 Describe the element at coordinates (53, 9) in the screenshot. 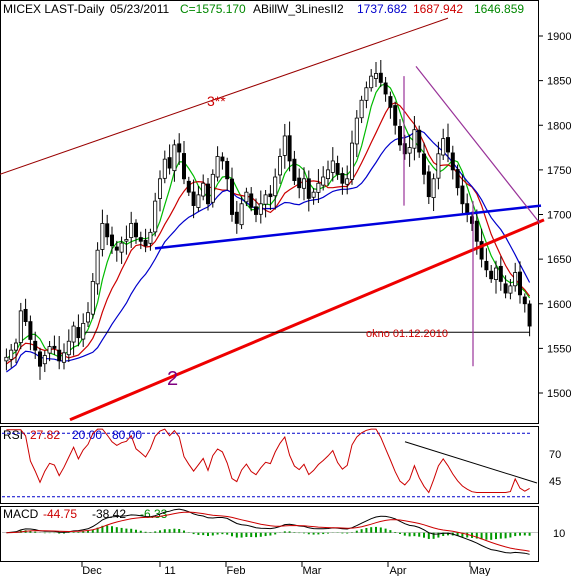

I see `symbol-label: MICEX LAST-Daily` at that location.